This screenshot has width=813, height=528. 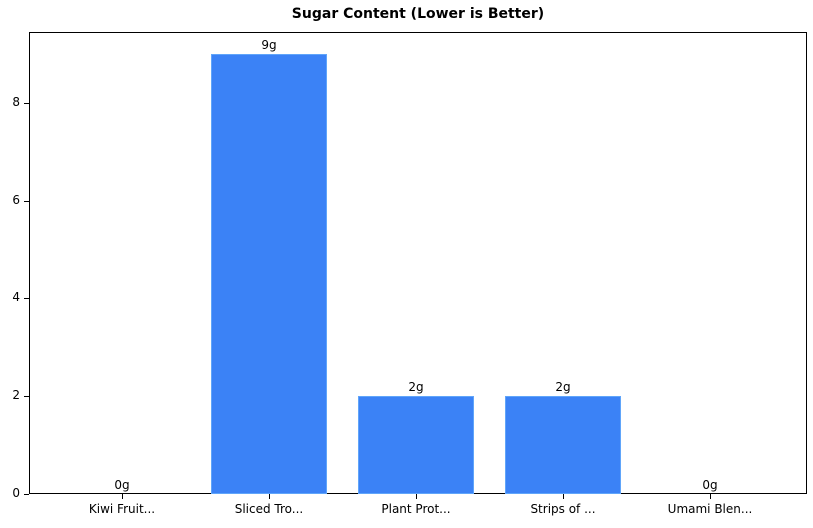 What do you see at coordinates (16, 297) in the screenshot?
I see `y-tick-label: 4` at bounding box center [16, 297].